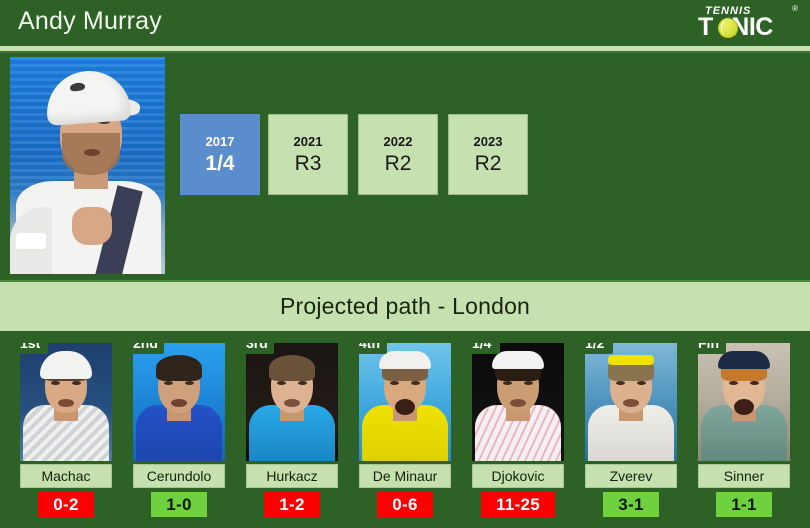  I want to click on head-to-head-score: 3-1, so click(631, 504).